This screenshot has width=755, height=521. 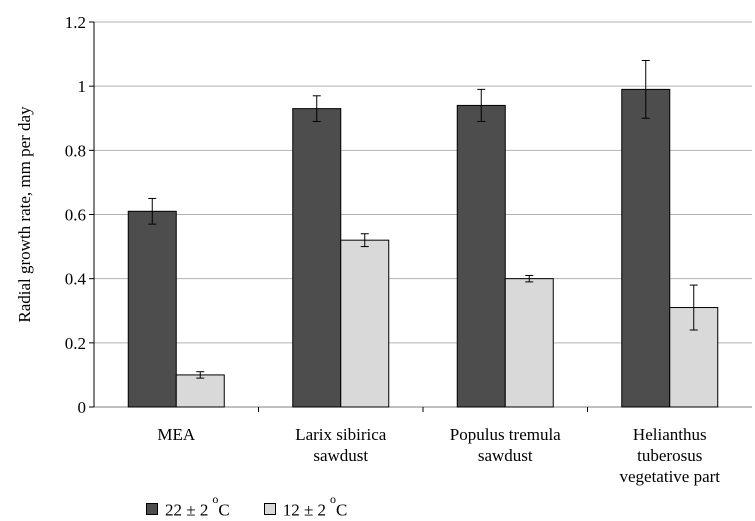 I want to click on y-tick-label: 0.6, so click(x=75, y=215).